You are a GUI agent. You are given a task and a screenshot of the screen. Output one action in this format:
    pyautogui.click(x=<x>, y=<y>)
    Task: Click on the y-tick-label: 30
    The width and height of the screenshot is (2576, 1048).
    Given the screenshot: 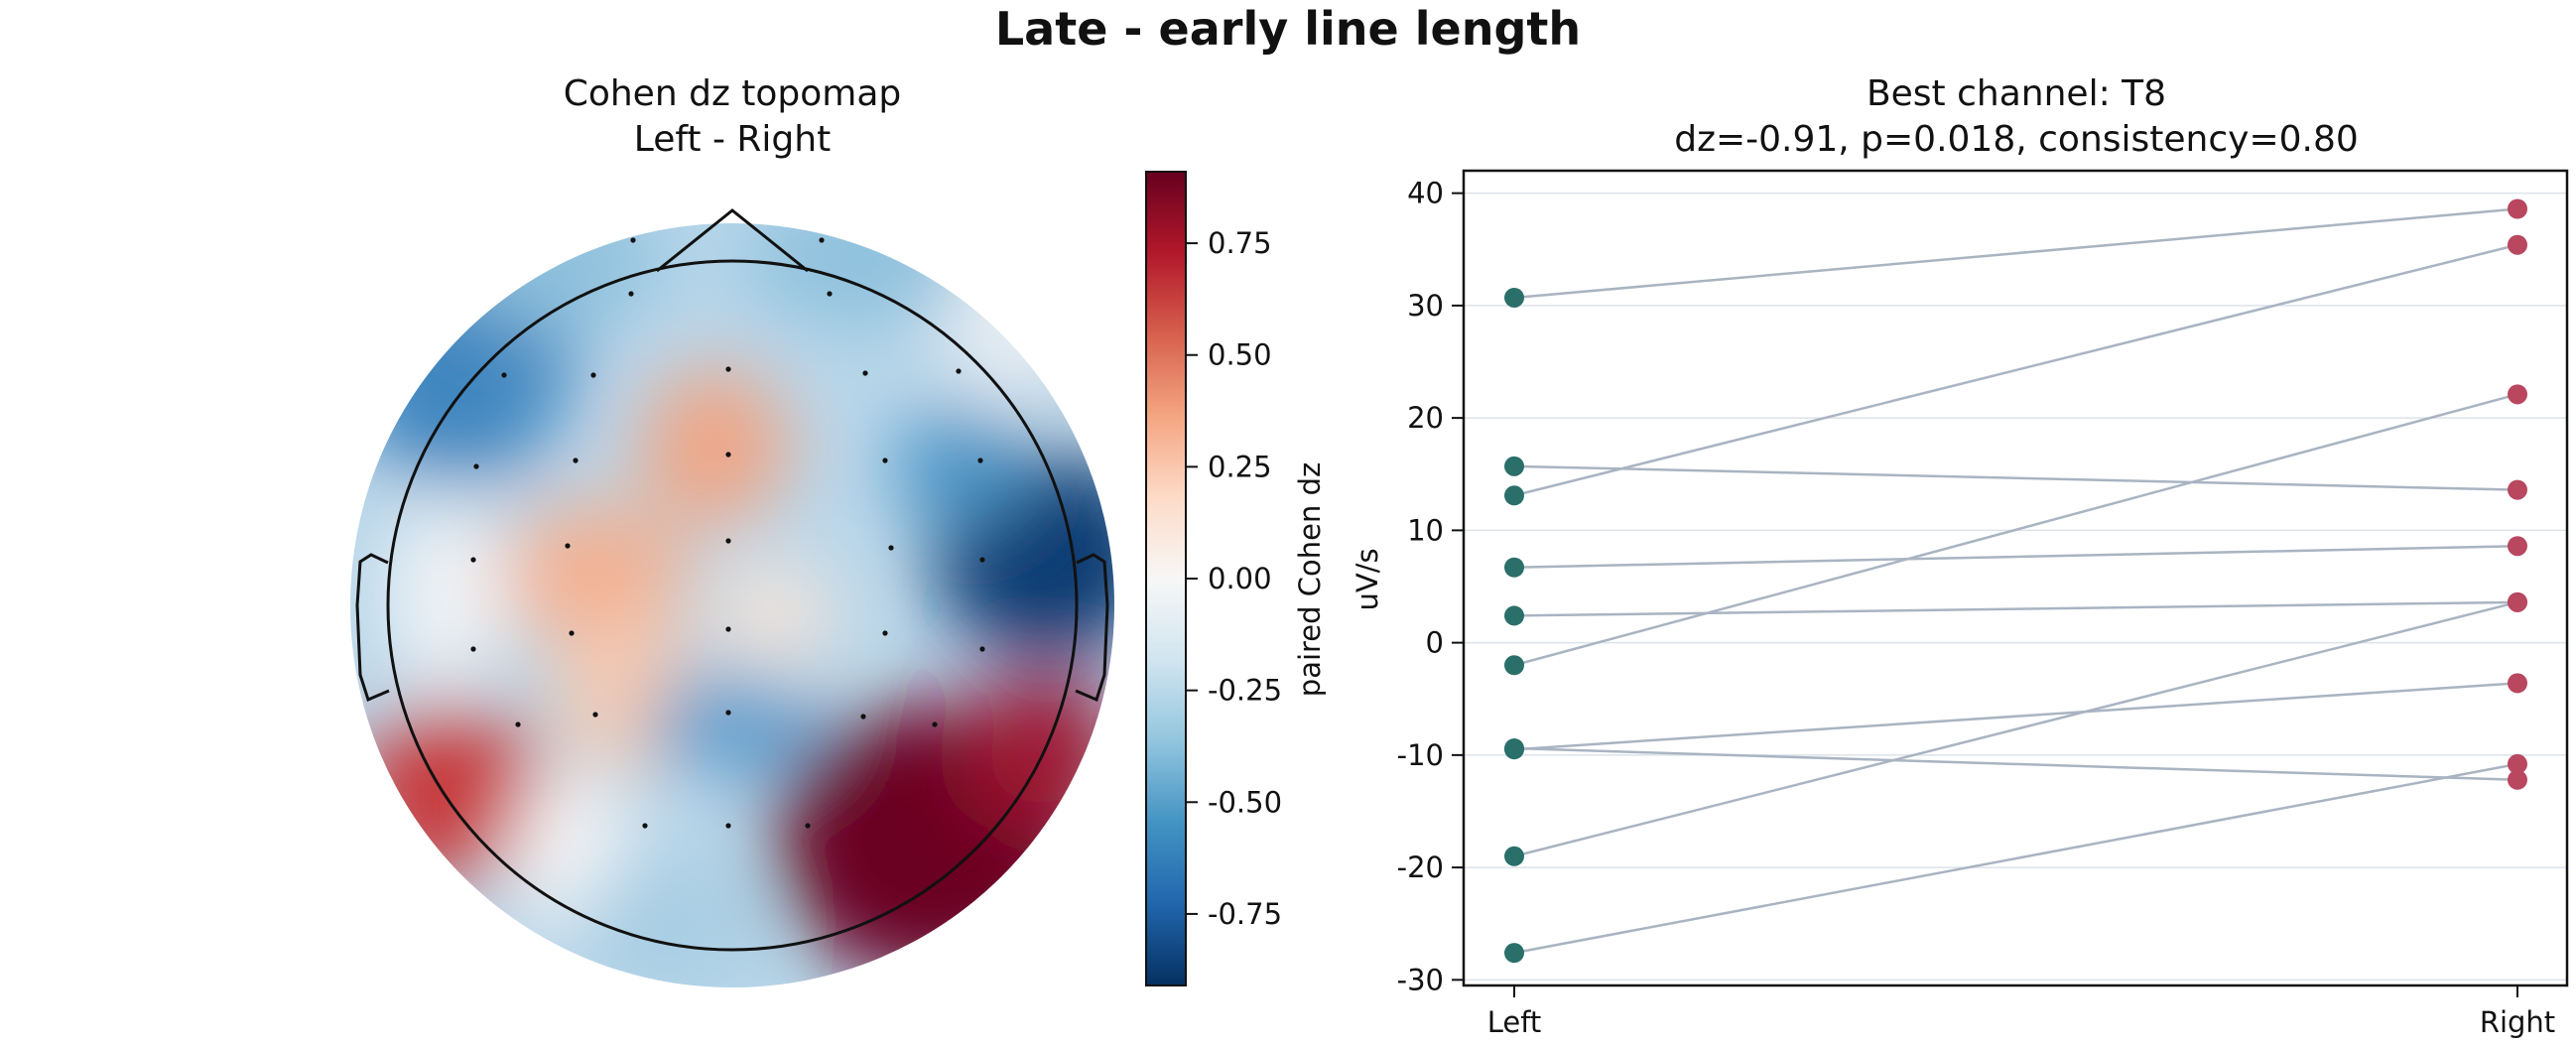 What is the action you would take?
    pyautogui.click(x=1426, y=306)
    